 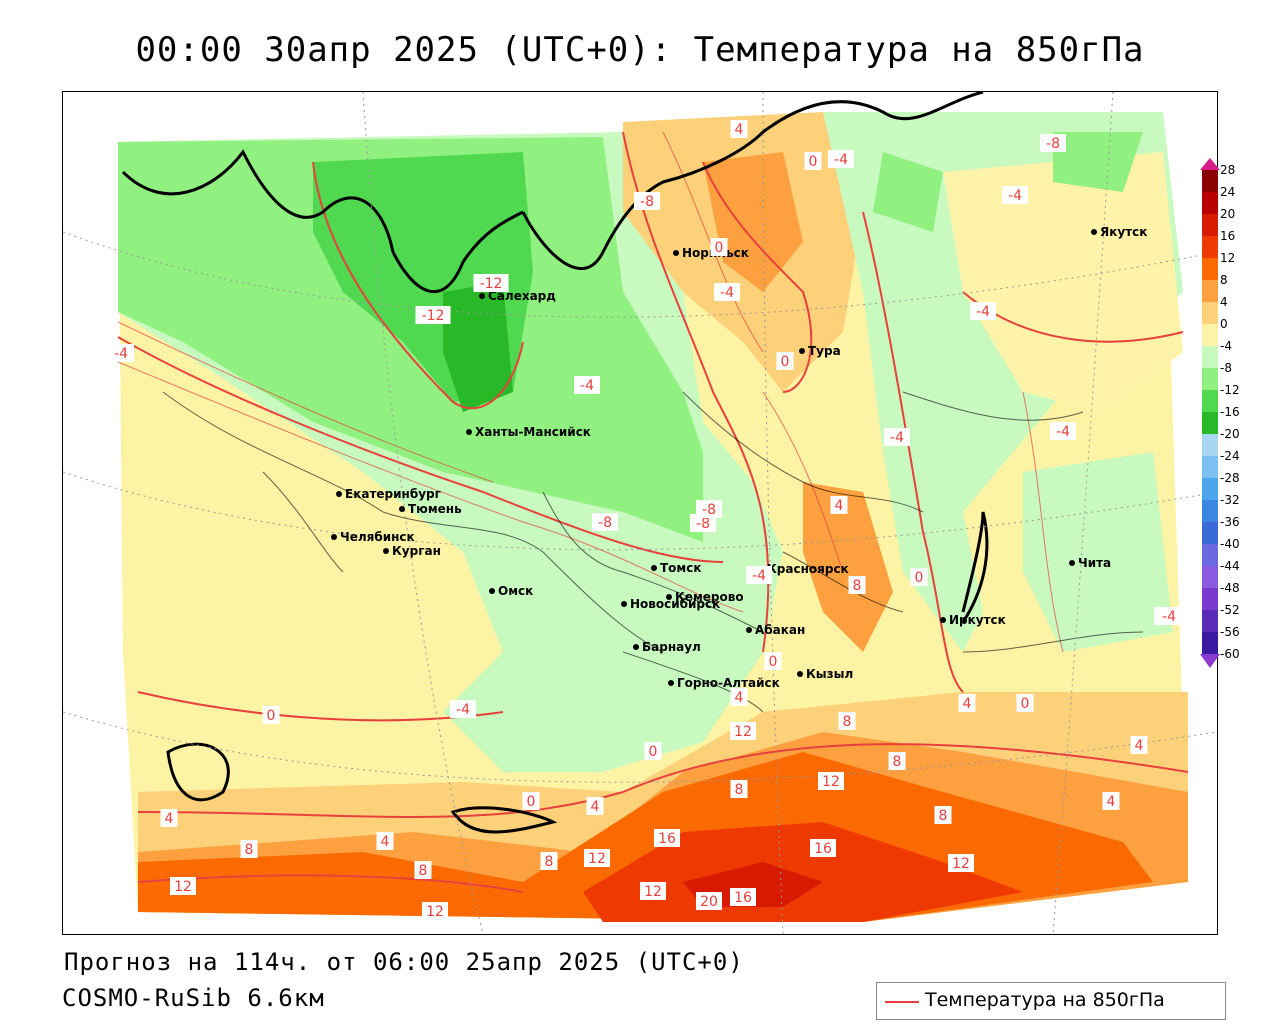 What do you see at coordinates (753, 222) in the screenshot?
I see `zone-warm-north2` at bounding box center [753, 222].